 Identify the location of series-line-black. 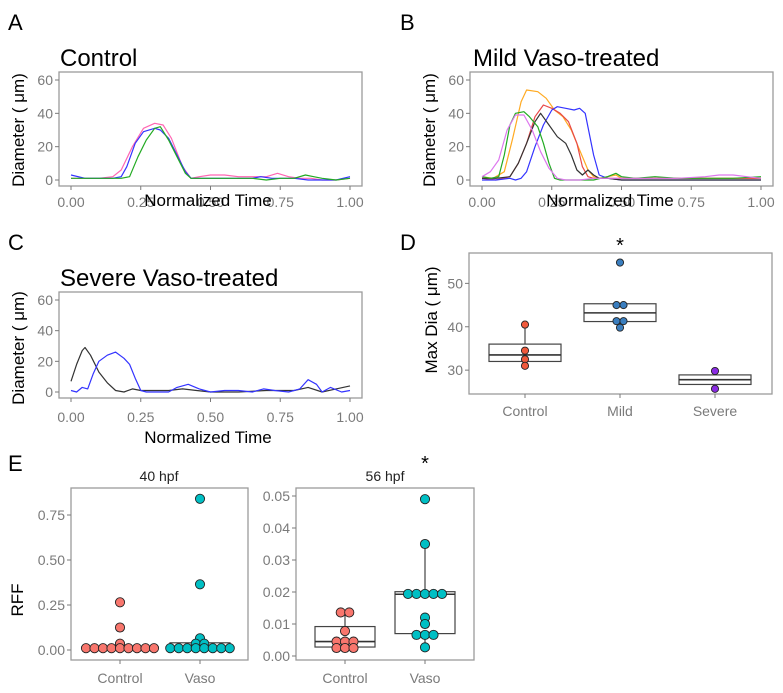
(210, 369).